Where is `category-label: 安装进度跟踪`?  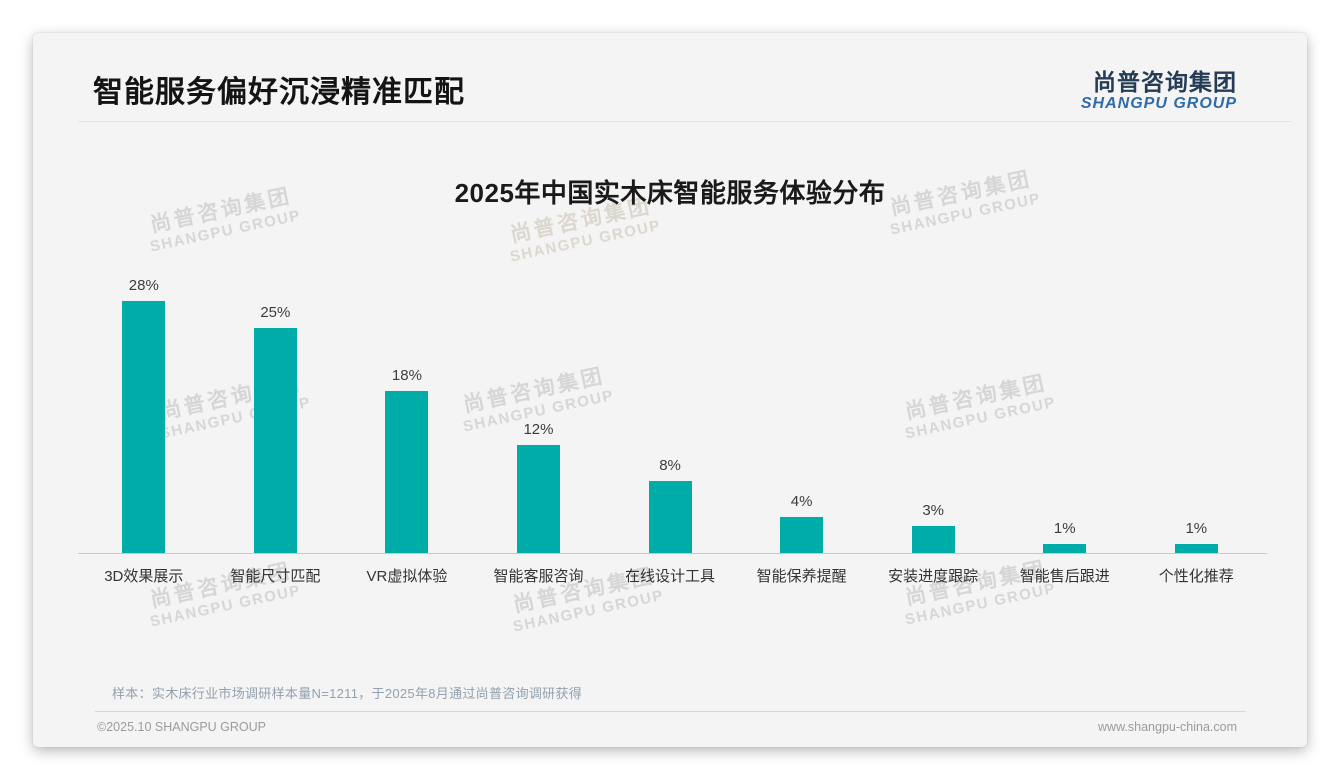
category-label: 安装进度跟踪 is located at coordinates (933, 576).